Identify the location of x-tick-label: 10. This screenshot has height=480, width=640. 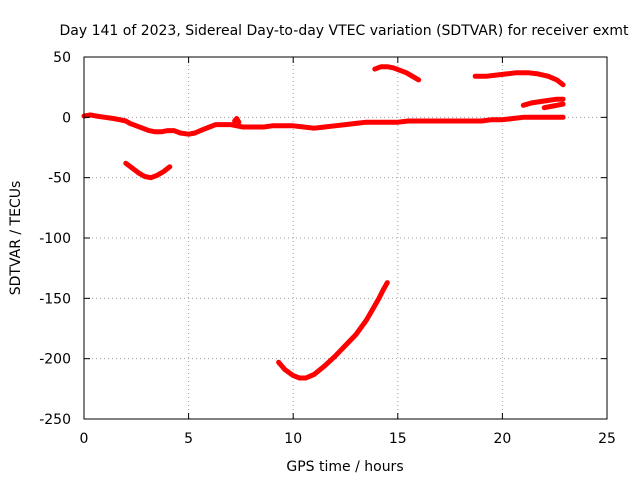
(293, 439).